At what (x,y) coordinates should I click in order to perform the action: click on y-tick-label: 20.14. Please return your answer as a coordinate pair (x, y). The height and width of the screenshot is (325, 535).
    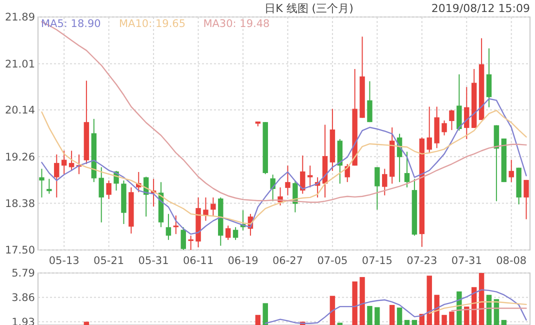
    Looking at the image, I should click on (20, 110).